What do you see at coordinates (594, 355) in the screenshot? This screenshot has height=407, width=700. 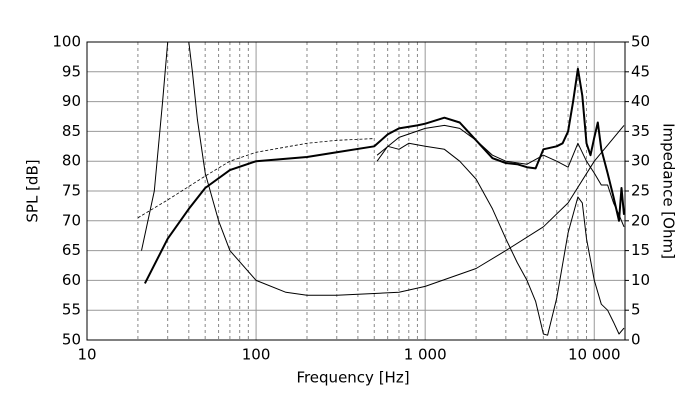 I see `x-tick-label: 10 000` at bounding box center [594, 355].